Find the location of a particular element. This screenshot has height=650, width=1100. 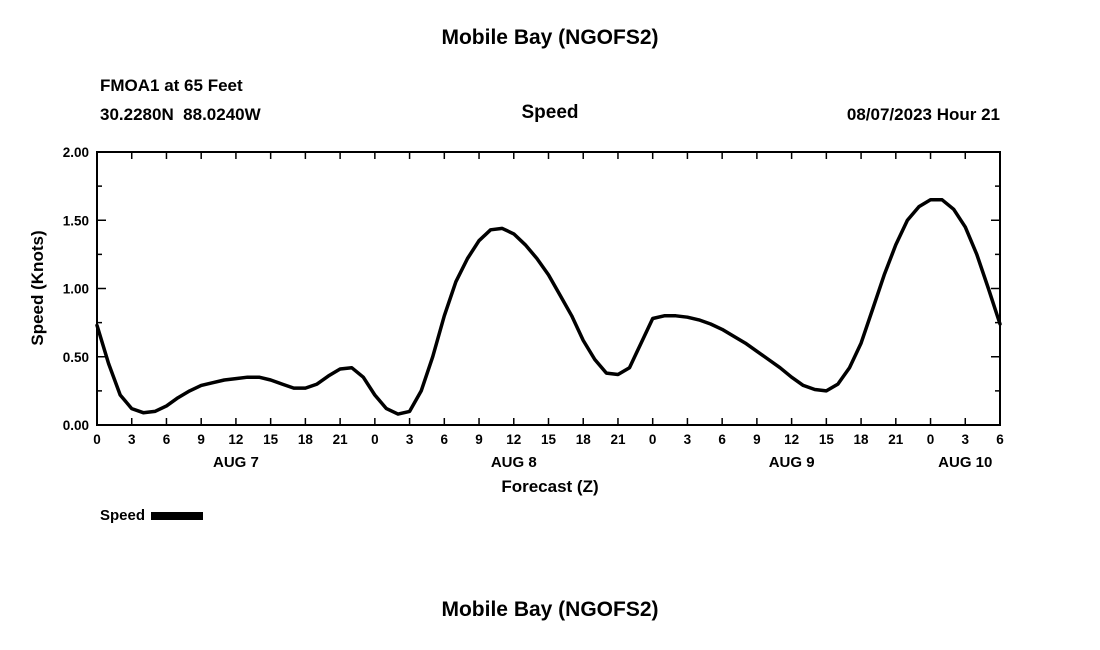

y-tick-label: 1.50 is located at coordinates (76, 220).